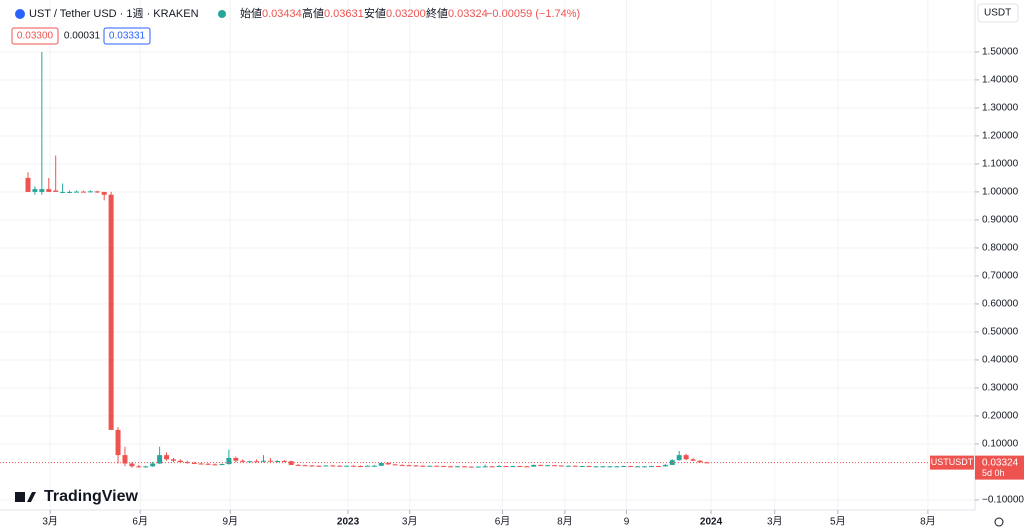 This screenshot has height=531, width=1024. I want to click on settings-icon, so click(999, 522).